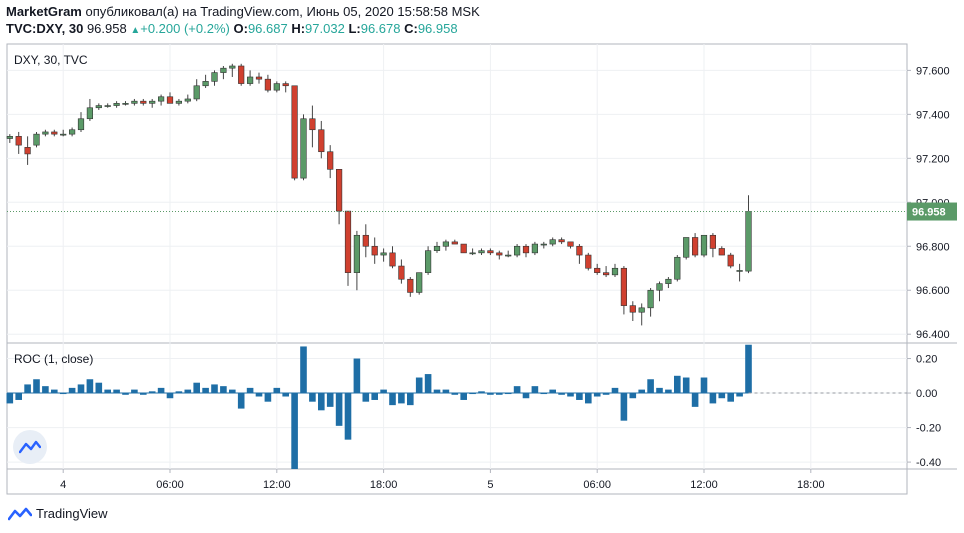 Image resolution: width=964 pixels, height=533 pixels. Describe the element at coordinates (58, 513) in the screenshot. I see `footer-brand: TradingView` at that location.